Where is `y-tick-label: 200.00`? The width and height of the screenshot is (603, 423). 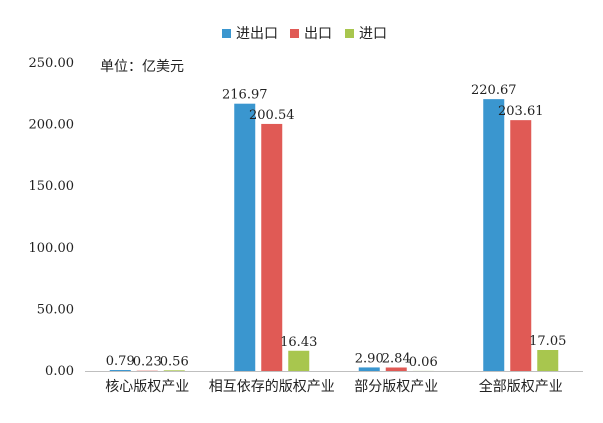 y-tick-label: 200.00 is located at coordinates (52, 125).